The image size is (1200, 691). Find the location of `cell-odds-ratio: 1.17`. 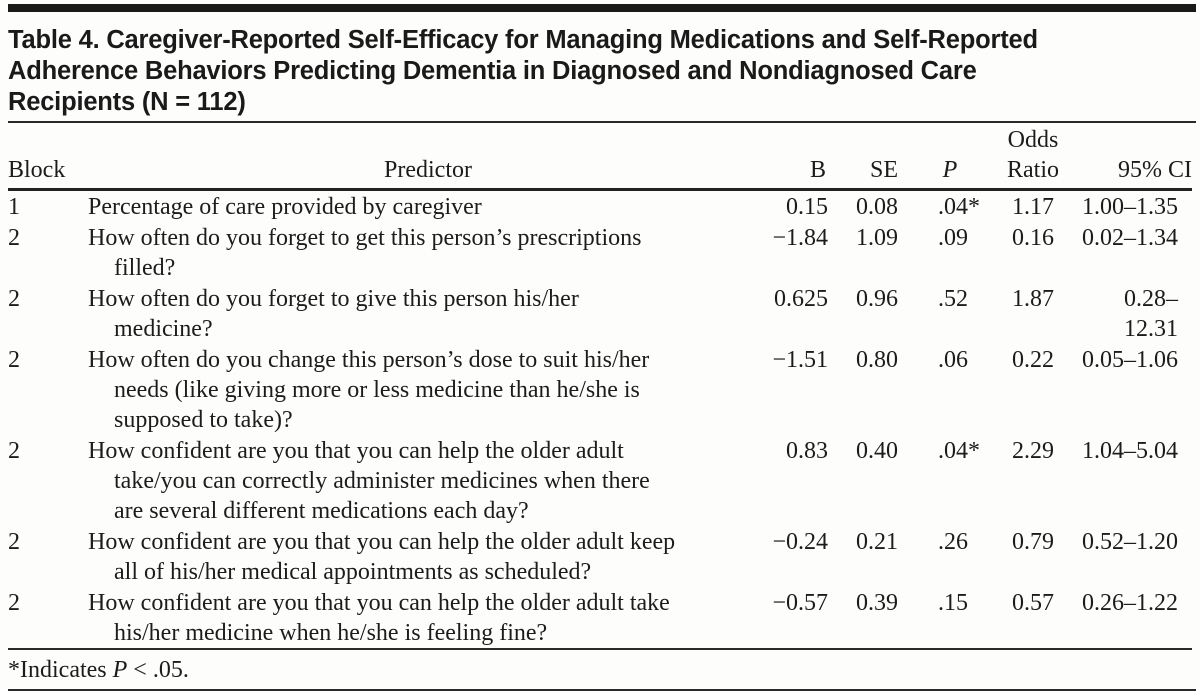

cell-odds-ratio: 1.17 is located at coordinates (1033, 206).